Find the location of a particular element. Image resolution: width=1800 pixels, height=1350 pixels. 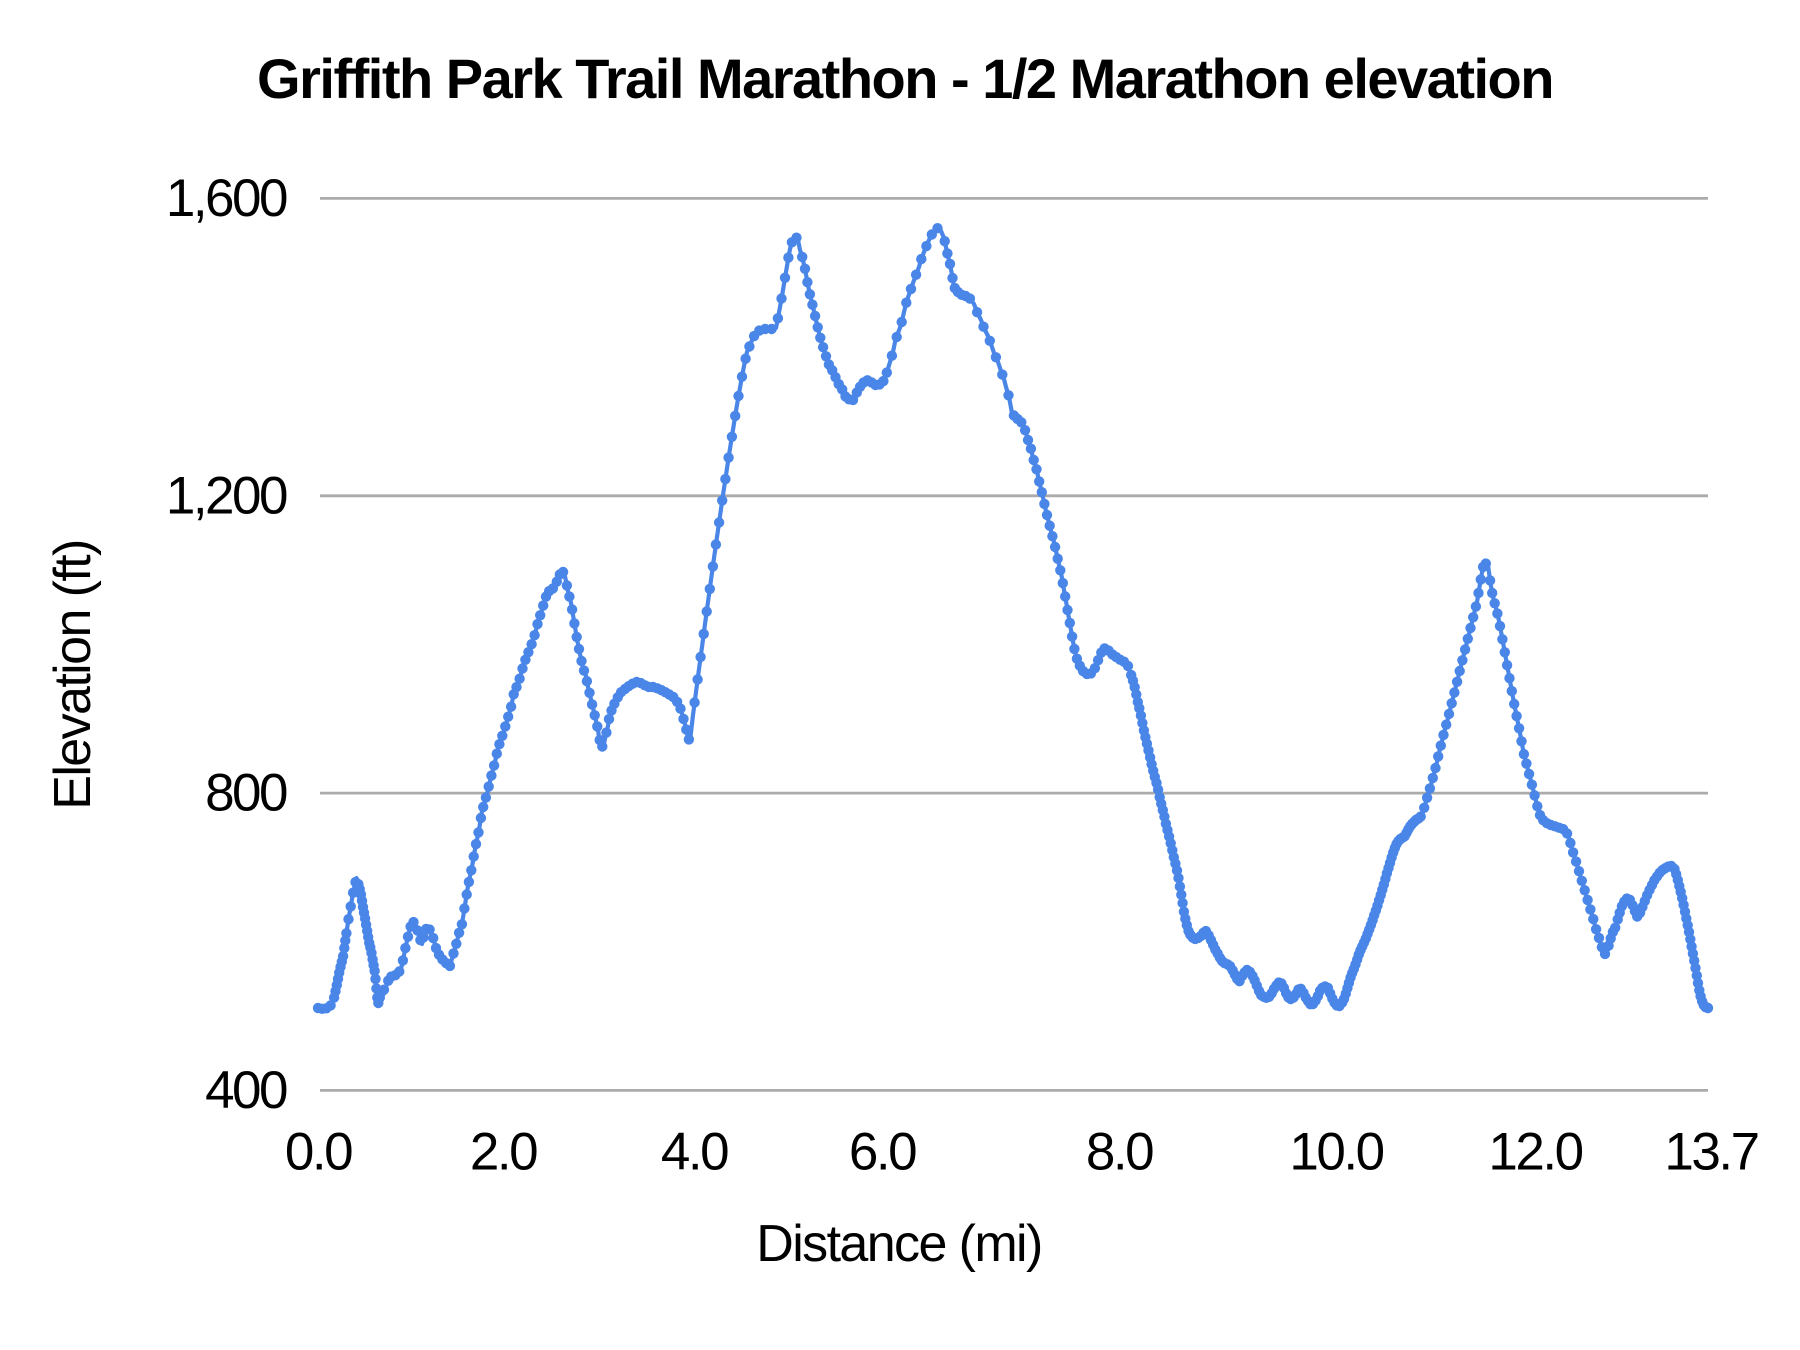

svg-text: 6.0 is located at coordinates (882, 1152).